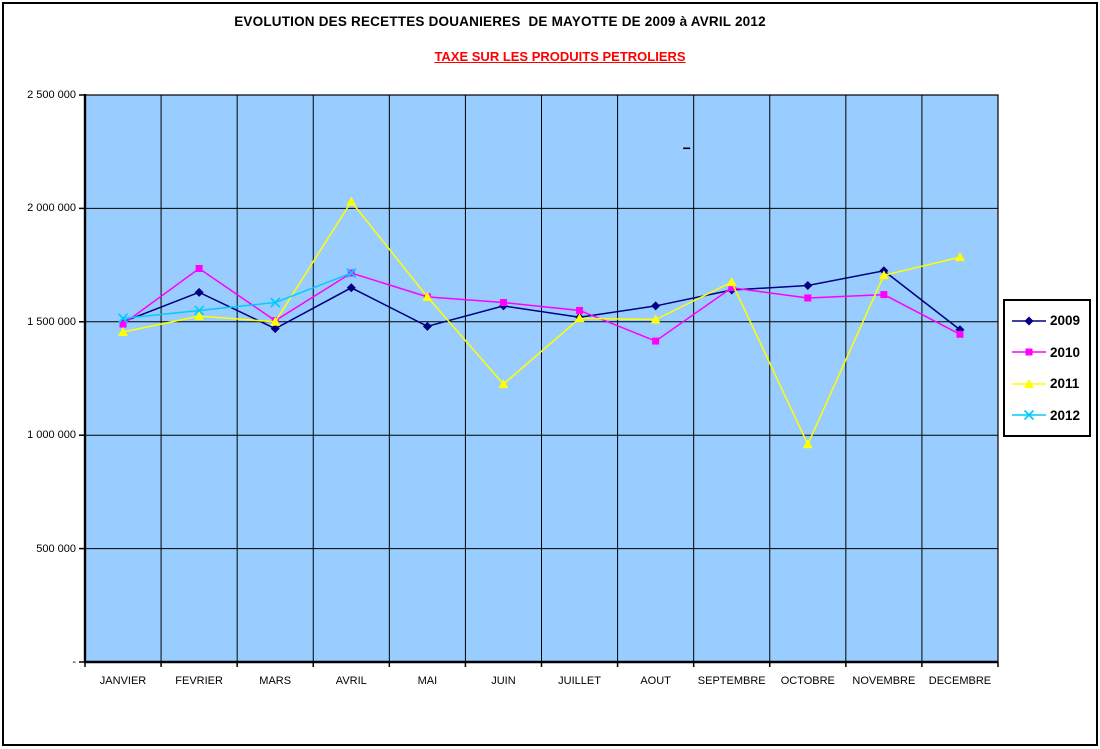 The image size is (1100, 749). I want to click on legend-label-2011: 2011, so click(1065, 384).